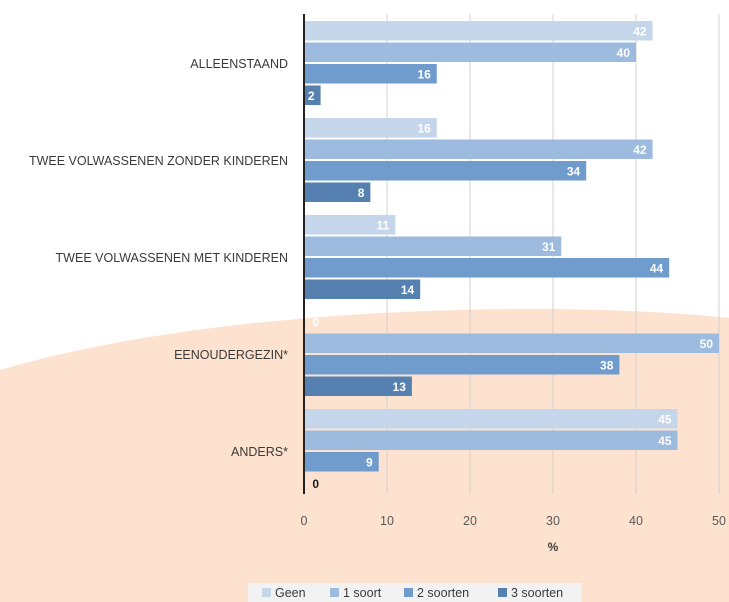  Describe the element at coordinates (337, 192) in the screenshot. I see `bar-3-soorten-twee-volwassenen-zonder-kinderen` at that location.